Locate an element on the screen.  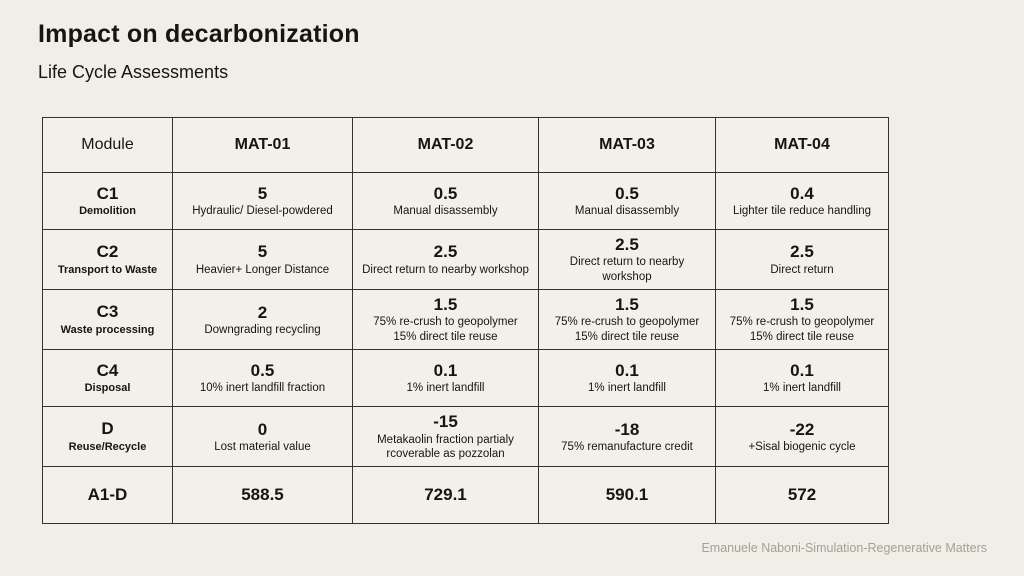
module-code: C3 is located at coordinates (107, 312).